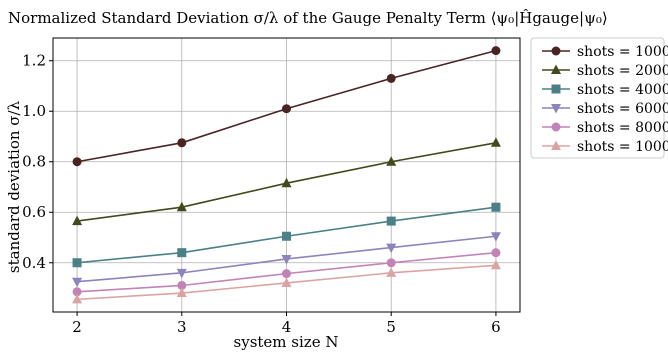 The image size is (668, 356). Describe the element at coordinates (622, 52) in the screenshot. I see `legend-label: shots = 1000` at that location.